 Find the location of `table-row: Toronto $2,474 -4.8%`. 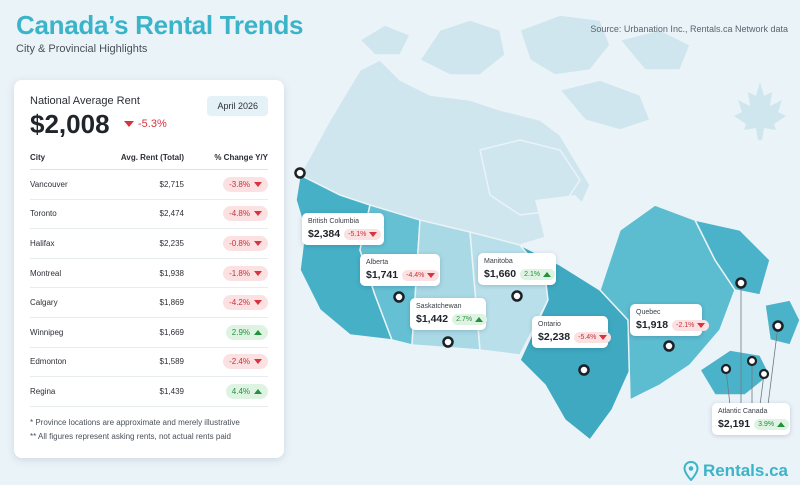

table-row: Toronto $2,474 -4.8% is located at coordinates (149, 215).